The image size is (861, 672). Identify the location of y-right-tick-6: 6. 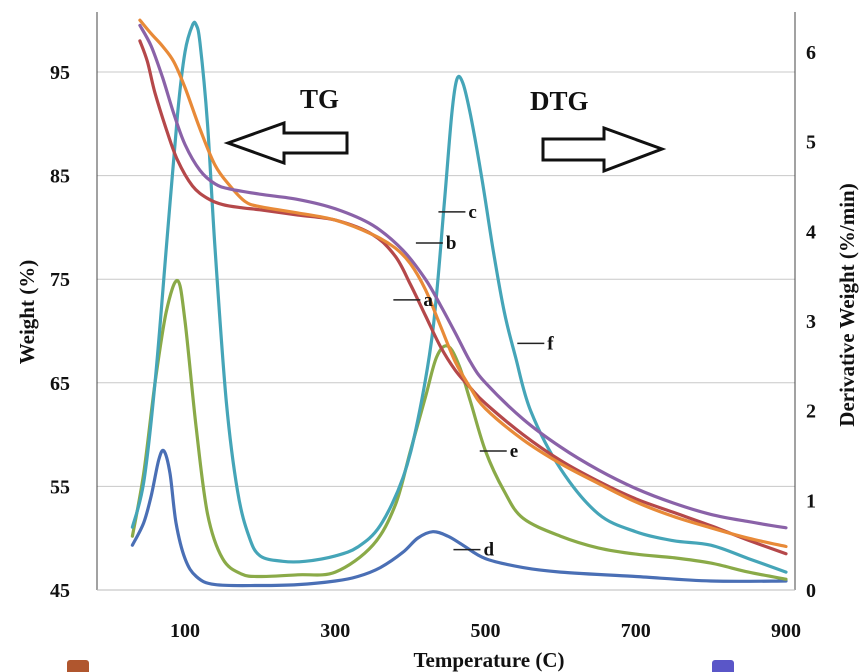
(811, 53).